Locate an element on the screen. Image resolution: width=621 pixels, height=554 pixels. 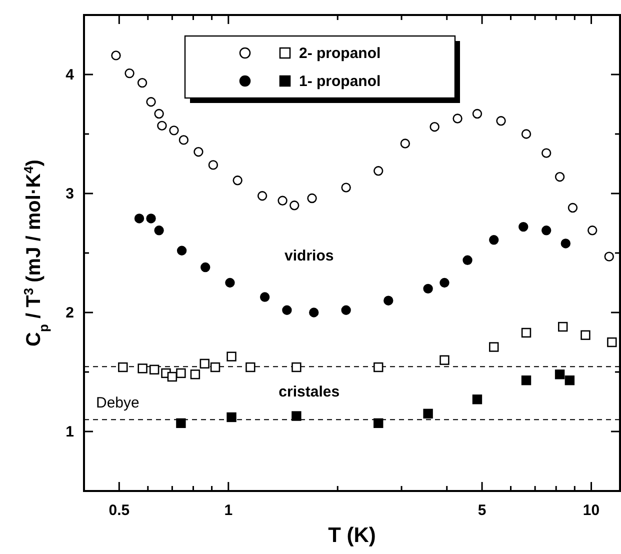
legend-label: 2- propanol is located at coordinates (340, 53).